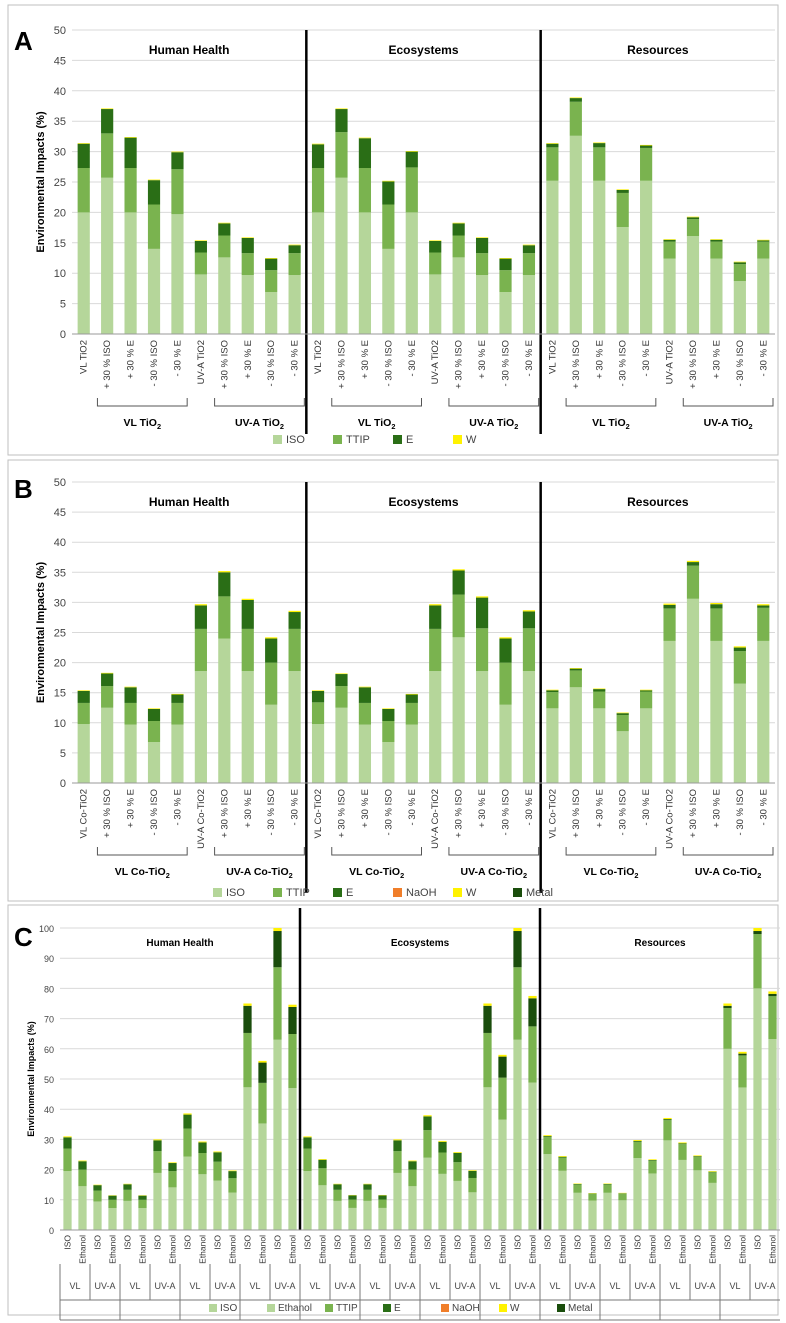 The height and width of the screenshot is (1323, 786). I want to click on legend-label: TTIP, so click(358, 440).